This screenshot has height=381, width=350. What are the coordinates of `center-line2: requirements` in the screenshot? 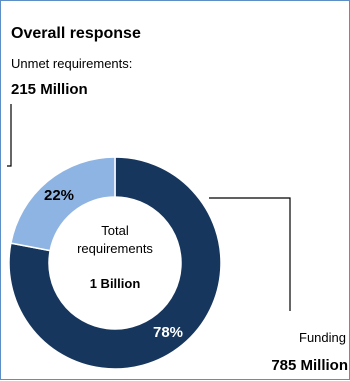 It's located at (115, 248).